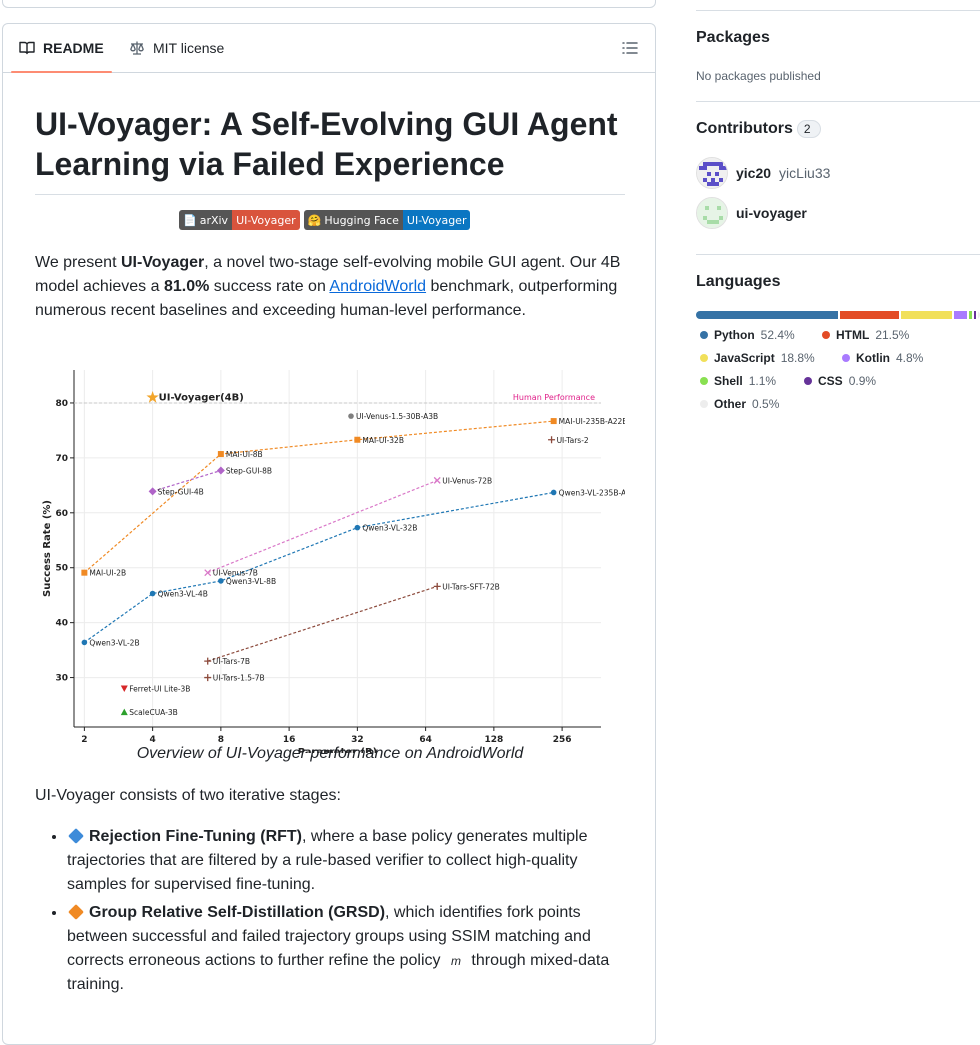 The image size is (980, 1045). I want to click on language-shell: Shell 1.1%, so click(738, 381).